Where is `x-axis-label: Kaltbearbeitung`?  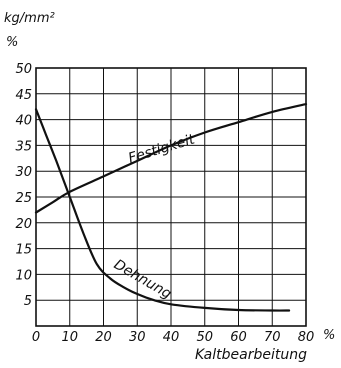 x-axis-label: Kaltbearbeitung is located at coordinates (251, 355).